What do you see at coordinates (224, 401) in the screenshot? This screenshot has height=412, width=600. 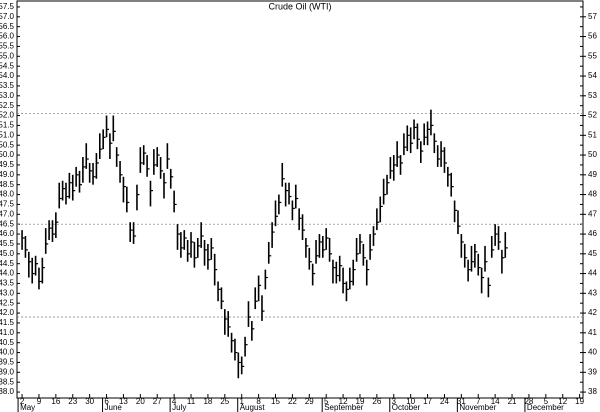 I see `x-tick-label: 25` at bounding box center [224, 401].